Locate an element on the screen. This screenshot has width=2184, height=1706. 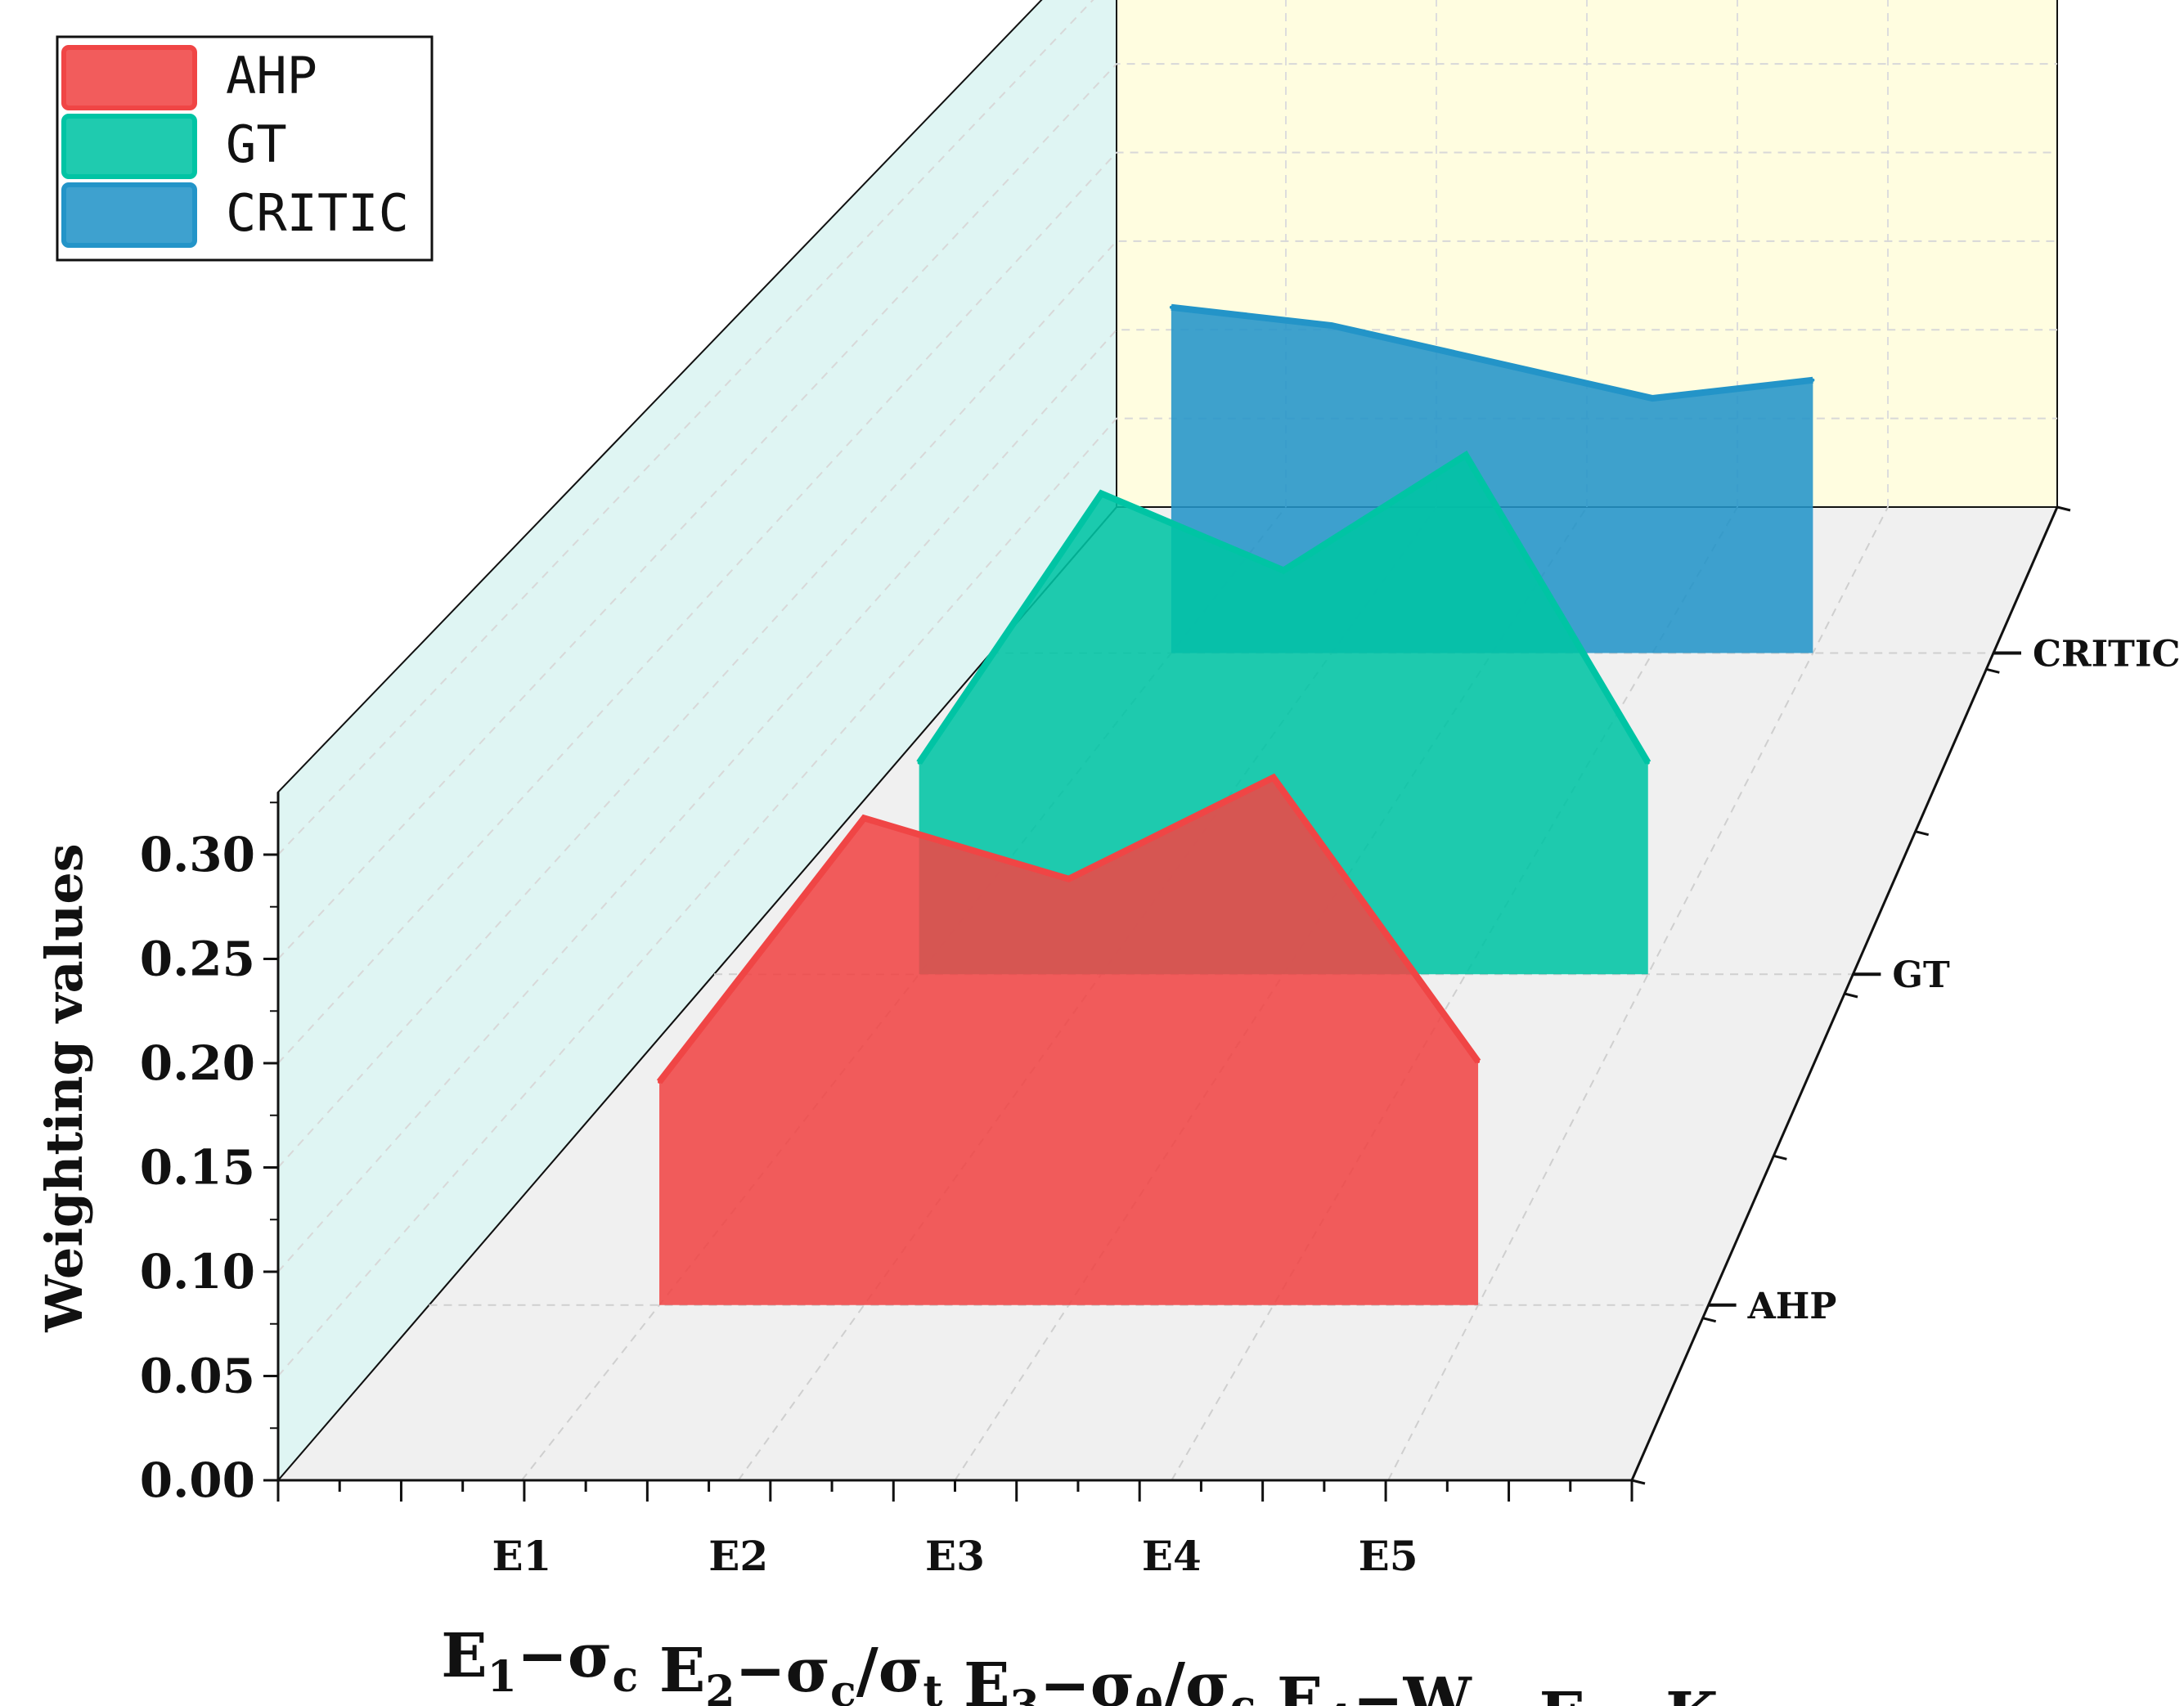
x-axis-title-text: E1−σc E2−σc/σt E3−σθ/σc E4−Wet E5−Kv is located at coordinates (1093, 1663).